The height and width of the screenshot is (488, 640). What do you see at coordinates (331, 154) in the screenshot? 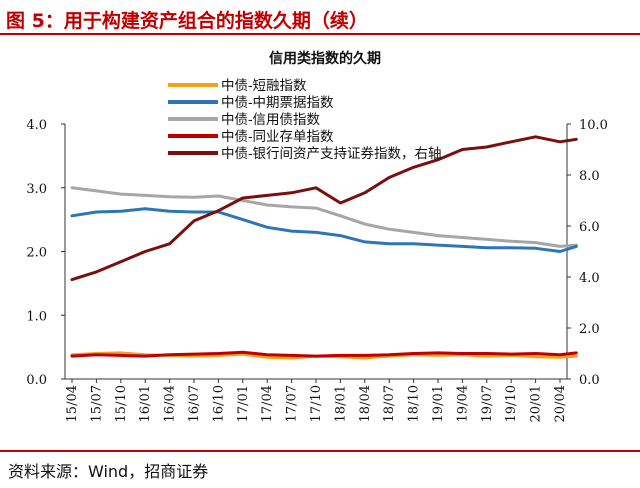
I see `legend-label-5: 中债-银行间资产支持证券指数，右轴` at bounding box center [331, 154].